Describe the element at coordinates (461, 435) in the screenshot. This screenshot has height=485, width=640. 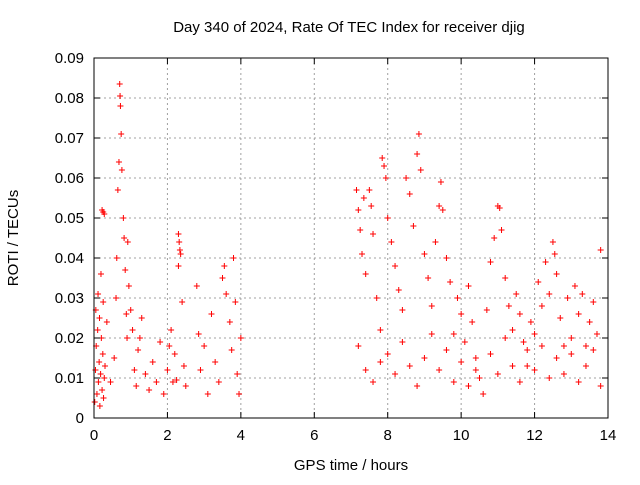
I see `x-tick-label: 10` at that location.